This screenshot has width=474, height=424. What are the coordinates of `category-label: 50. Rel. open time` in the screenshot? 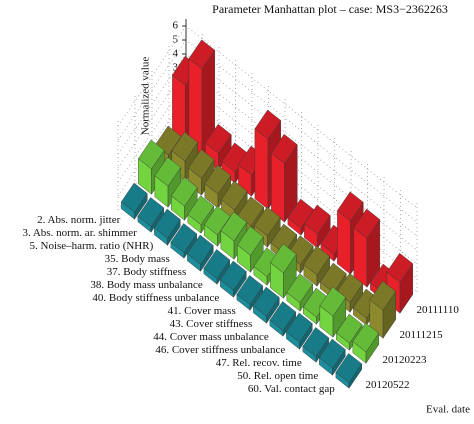 It's located at (277, 376).